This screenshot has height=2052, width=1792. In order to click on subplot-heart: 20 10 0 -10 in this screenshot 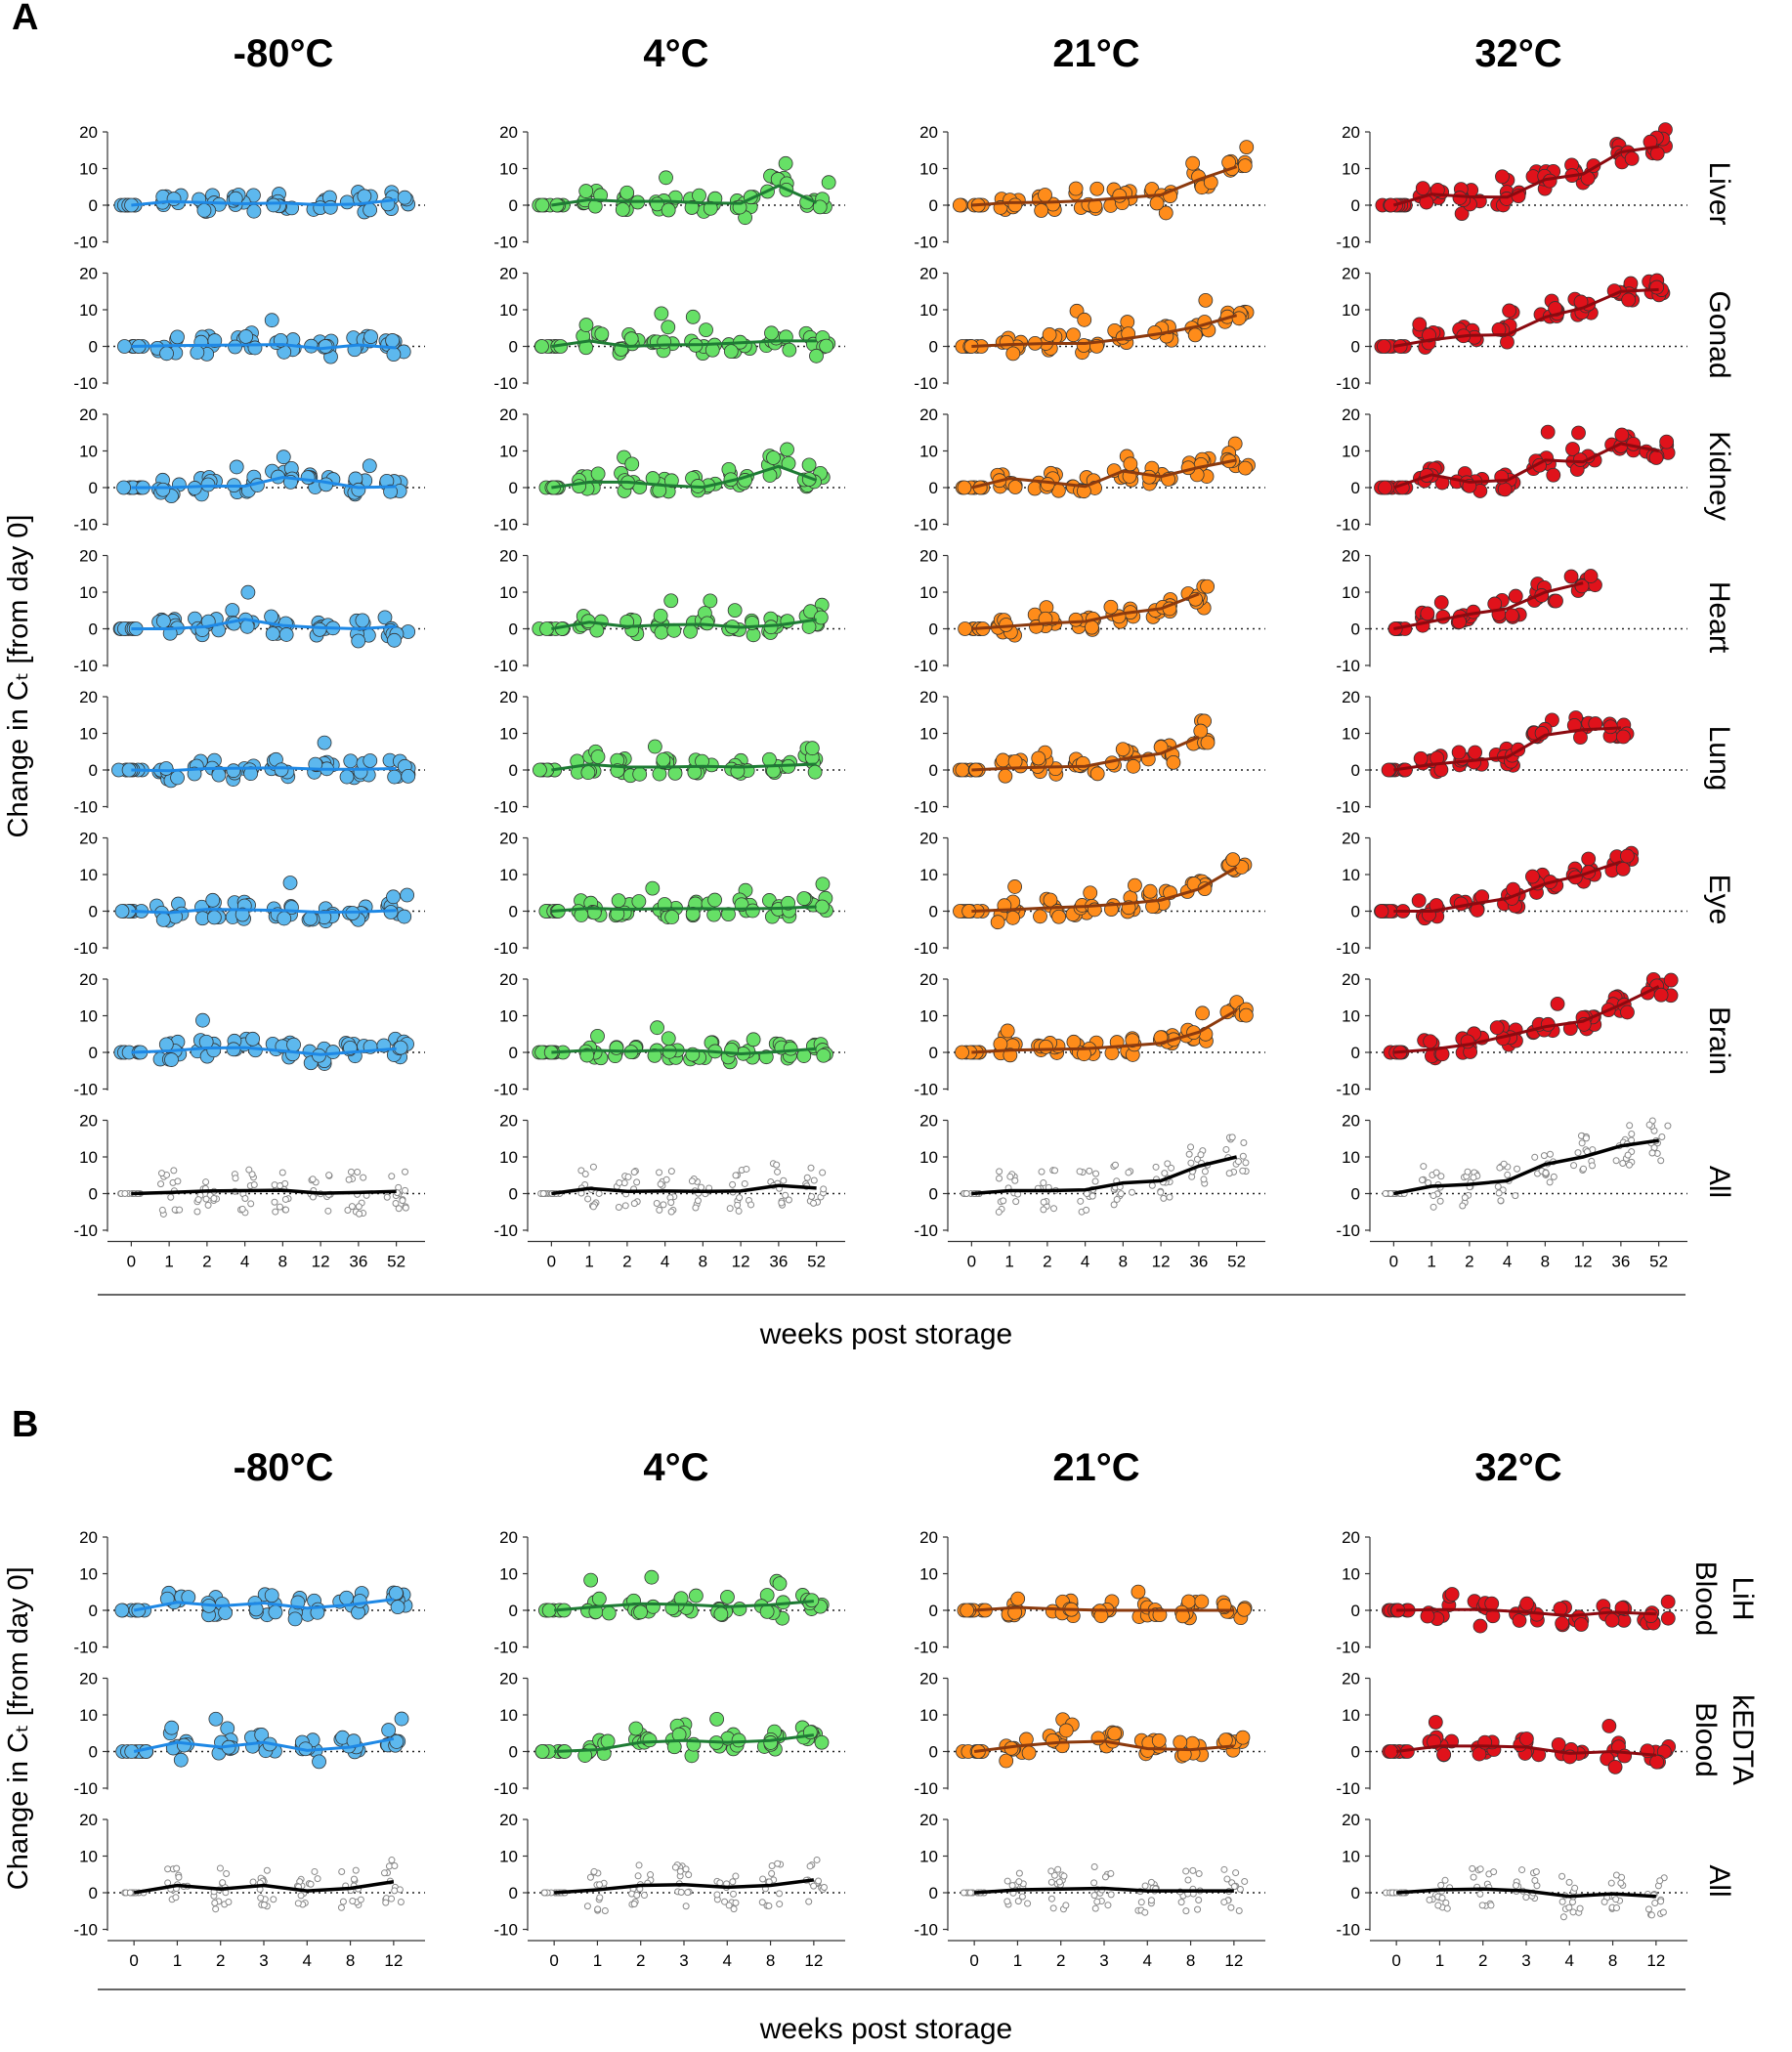, I will do `click(1089, 611)`.